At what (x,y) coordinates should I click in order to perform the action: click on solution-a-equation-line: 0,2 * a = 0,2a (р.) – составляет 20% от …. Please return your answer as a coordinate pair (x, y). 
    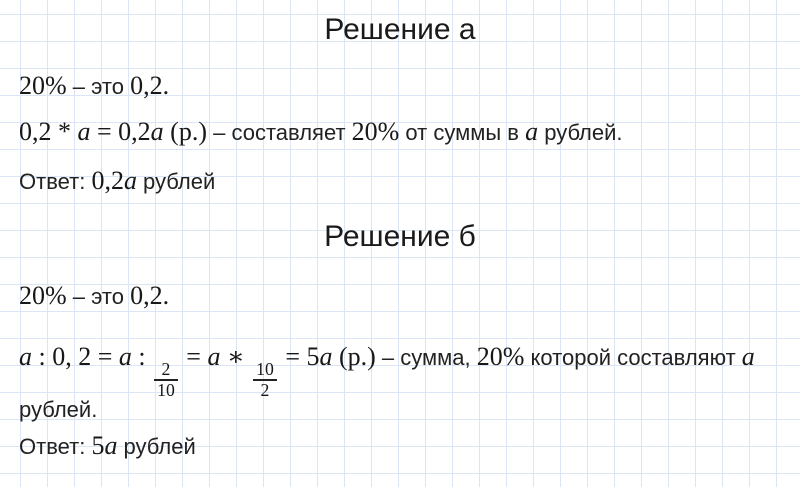
    Looking at the image, I should click on (321, 132).